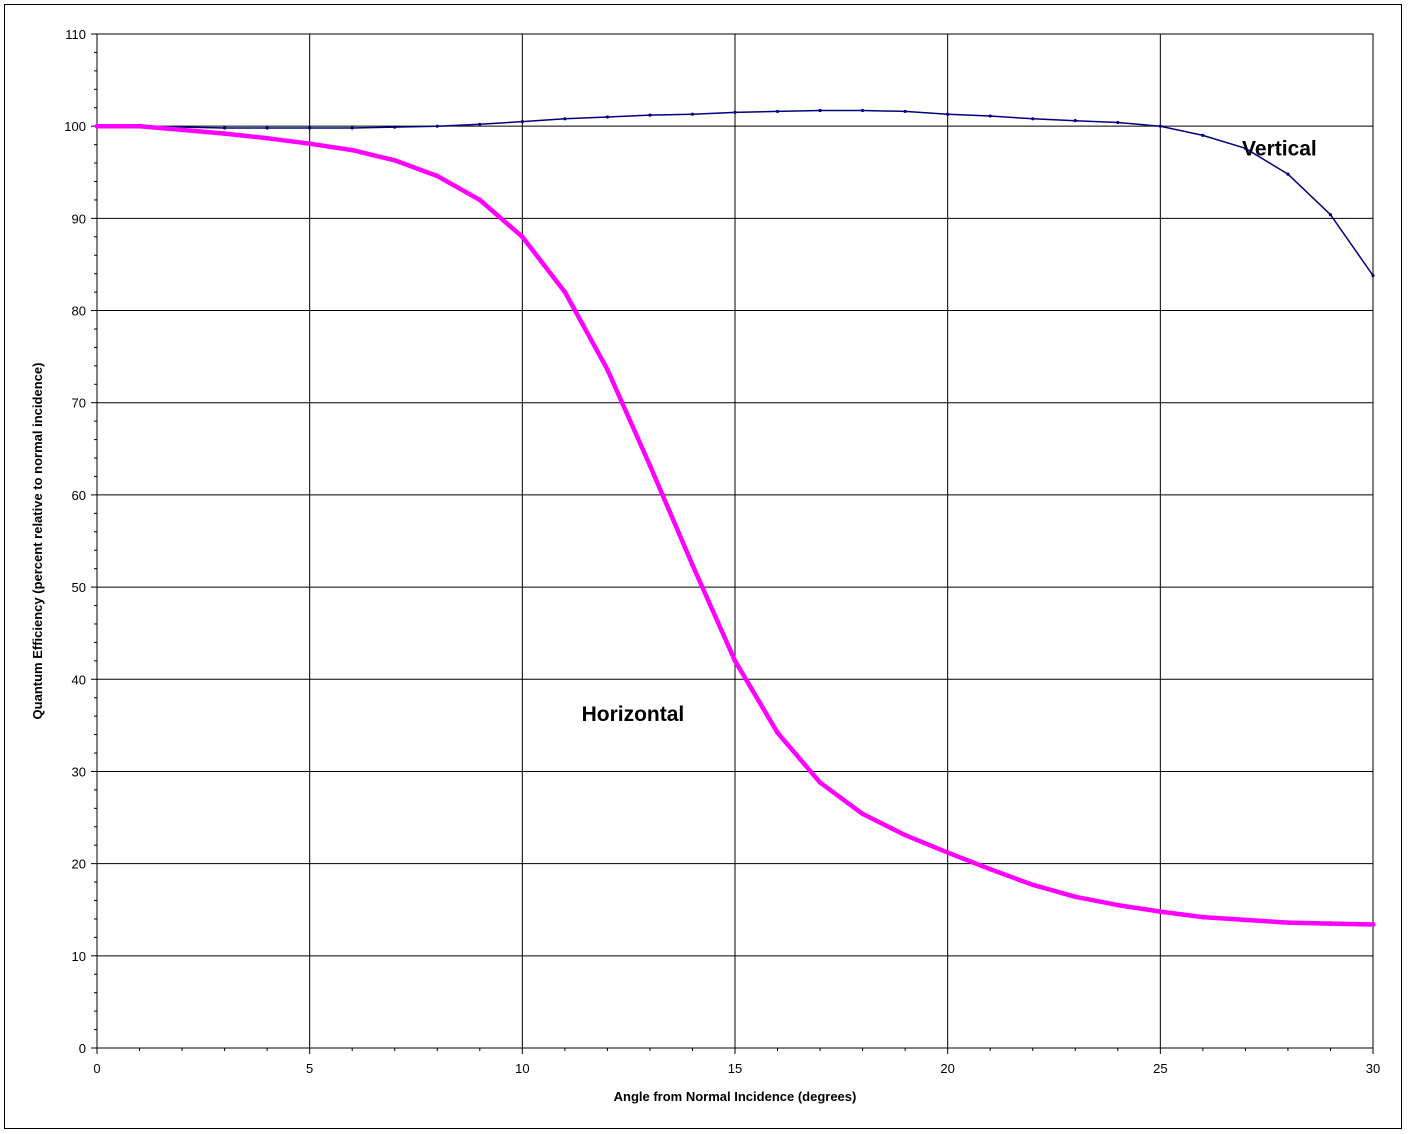 The image size is (1408, 1134). Describe the element at coordinates (1279, 149) in the screenshot. I see `vertical-series-label: Vertical` at that location.